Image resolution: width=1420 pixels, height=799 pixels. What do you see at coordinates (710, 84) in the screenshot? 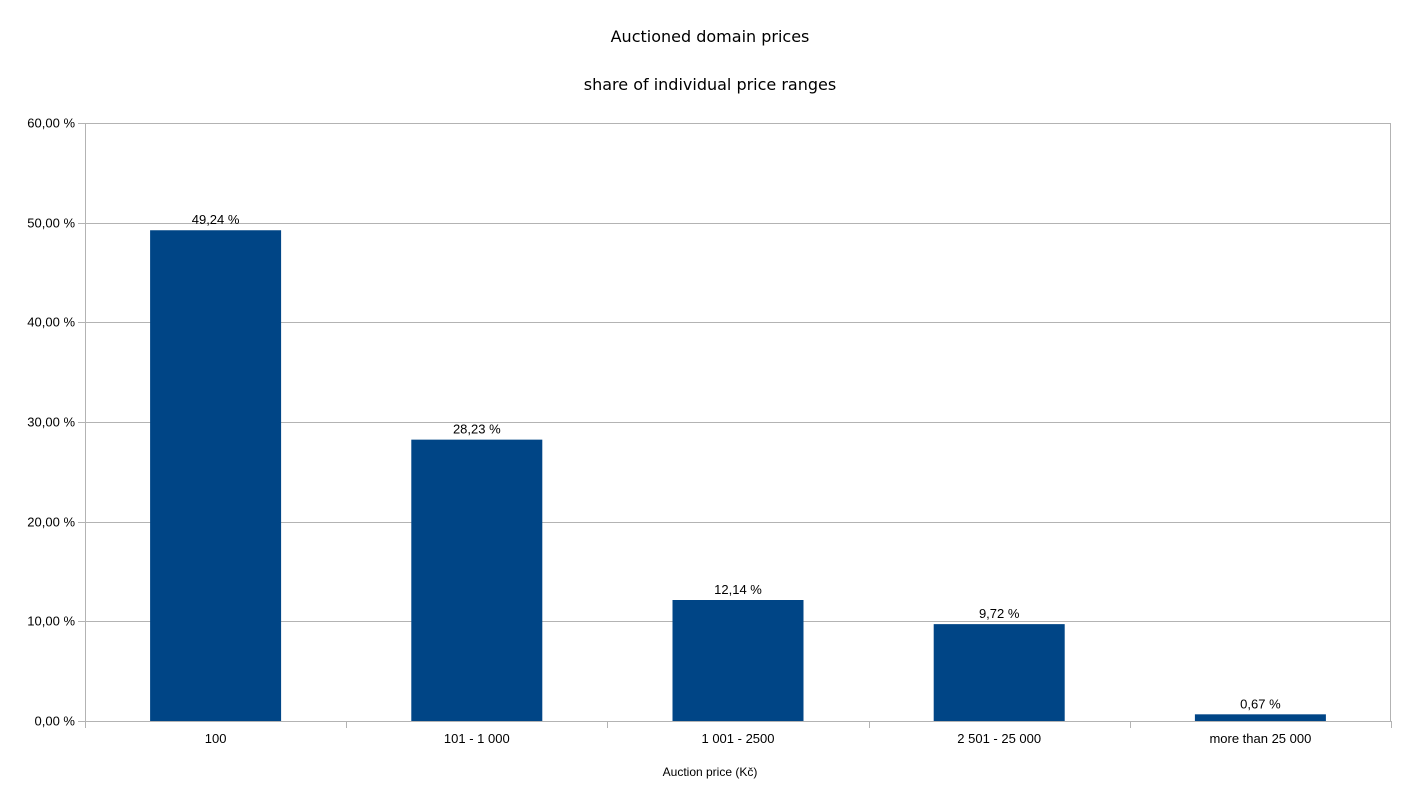
I see `chart-subtitle: share of individual price ranges` at bounding box center [710, 84].